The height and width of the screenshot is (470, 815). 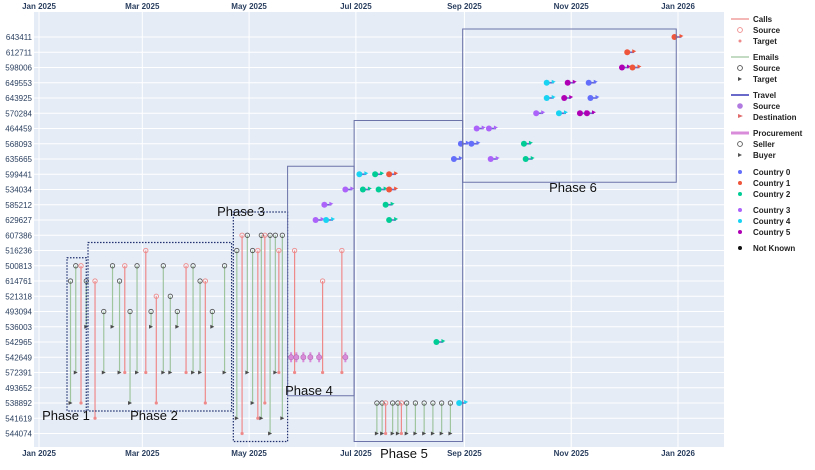 I want to click on y-tick-label: 607386, so click(x=18, y=235).